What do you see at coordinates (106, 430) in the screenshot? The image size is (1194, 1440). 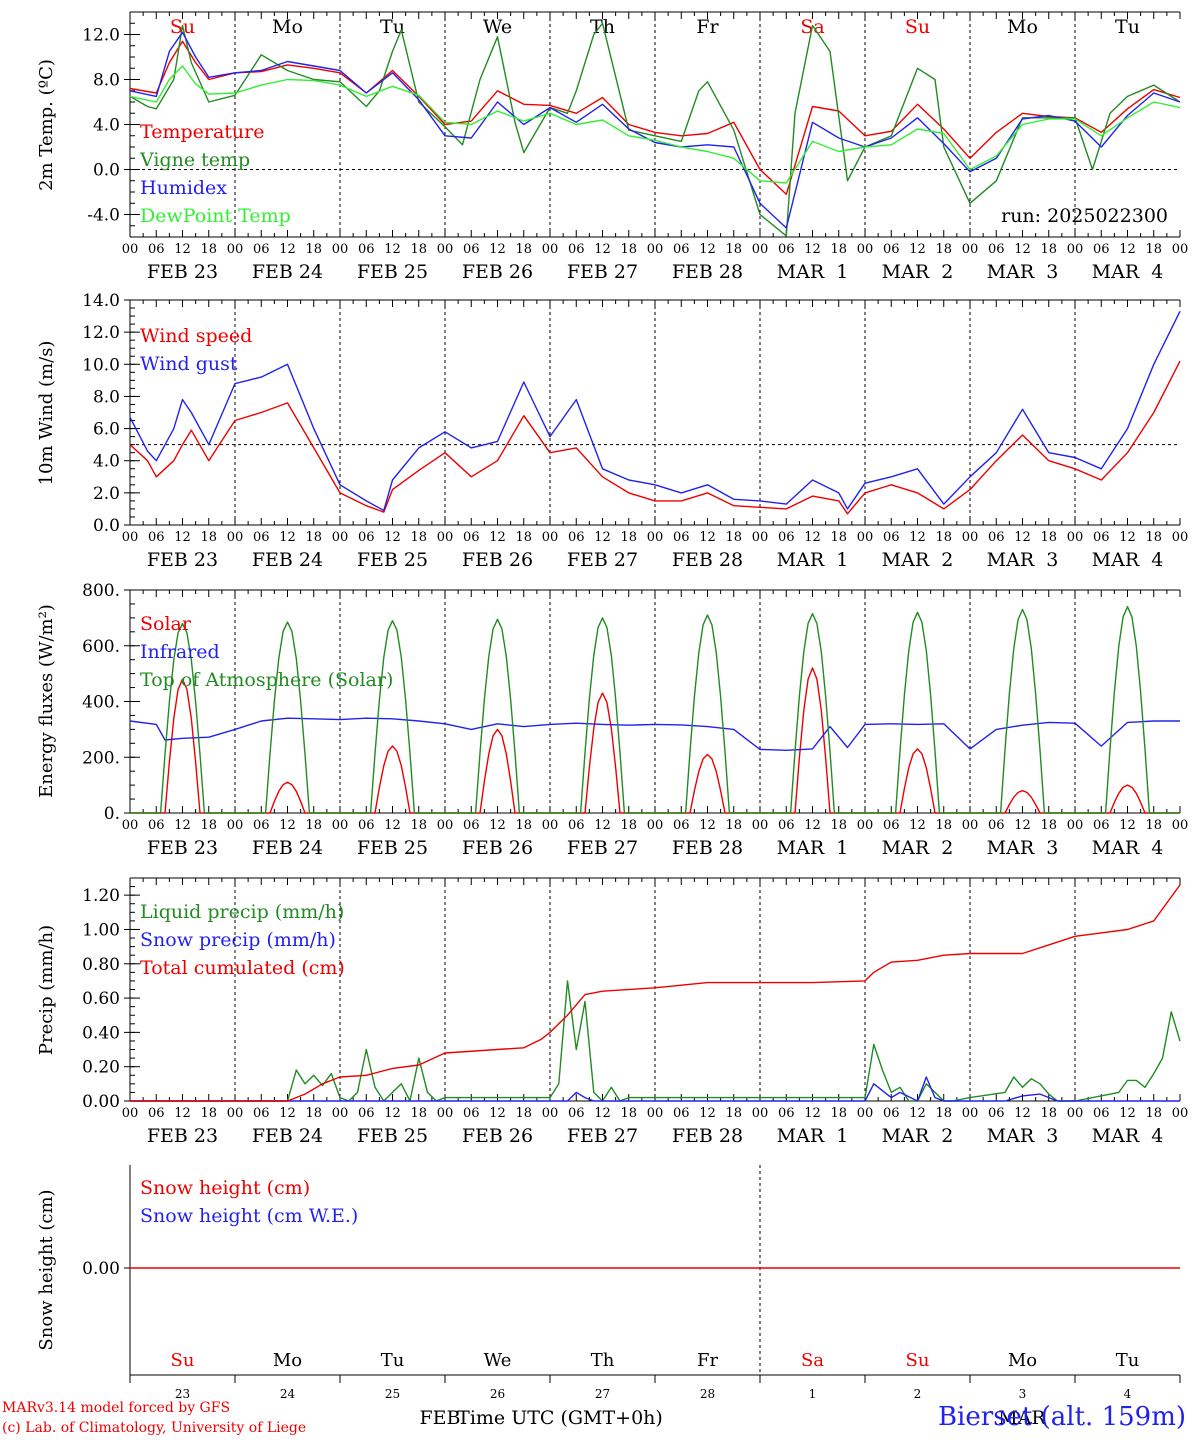 I see `y-tick-label: 6.0` at bounding box center [106, 430].